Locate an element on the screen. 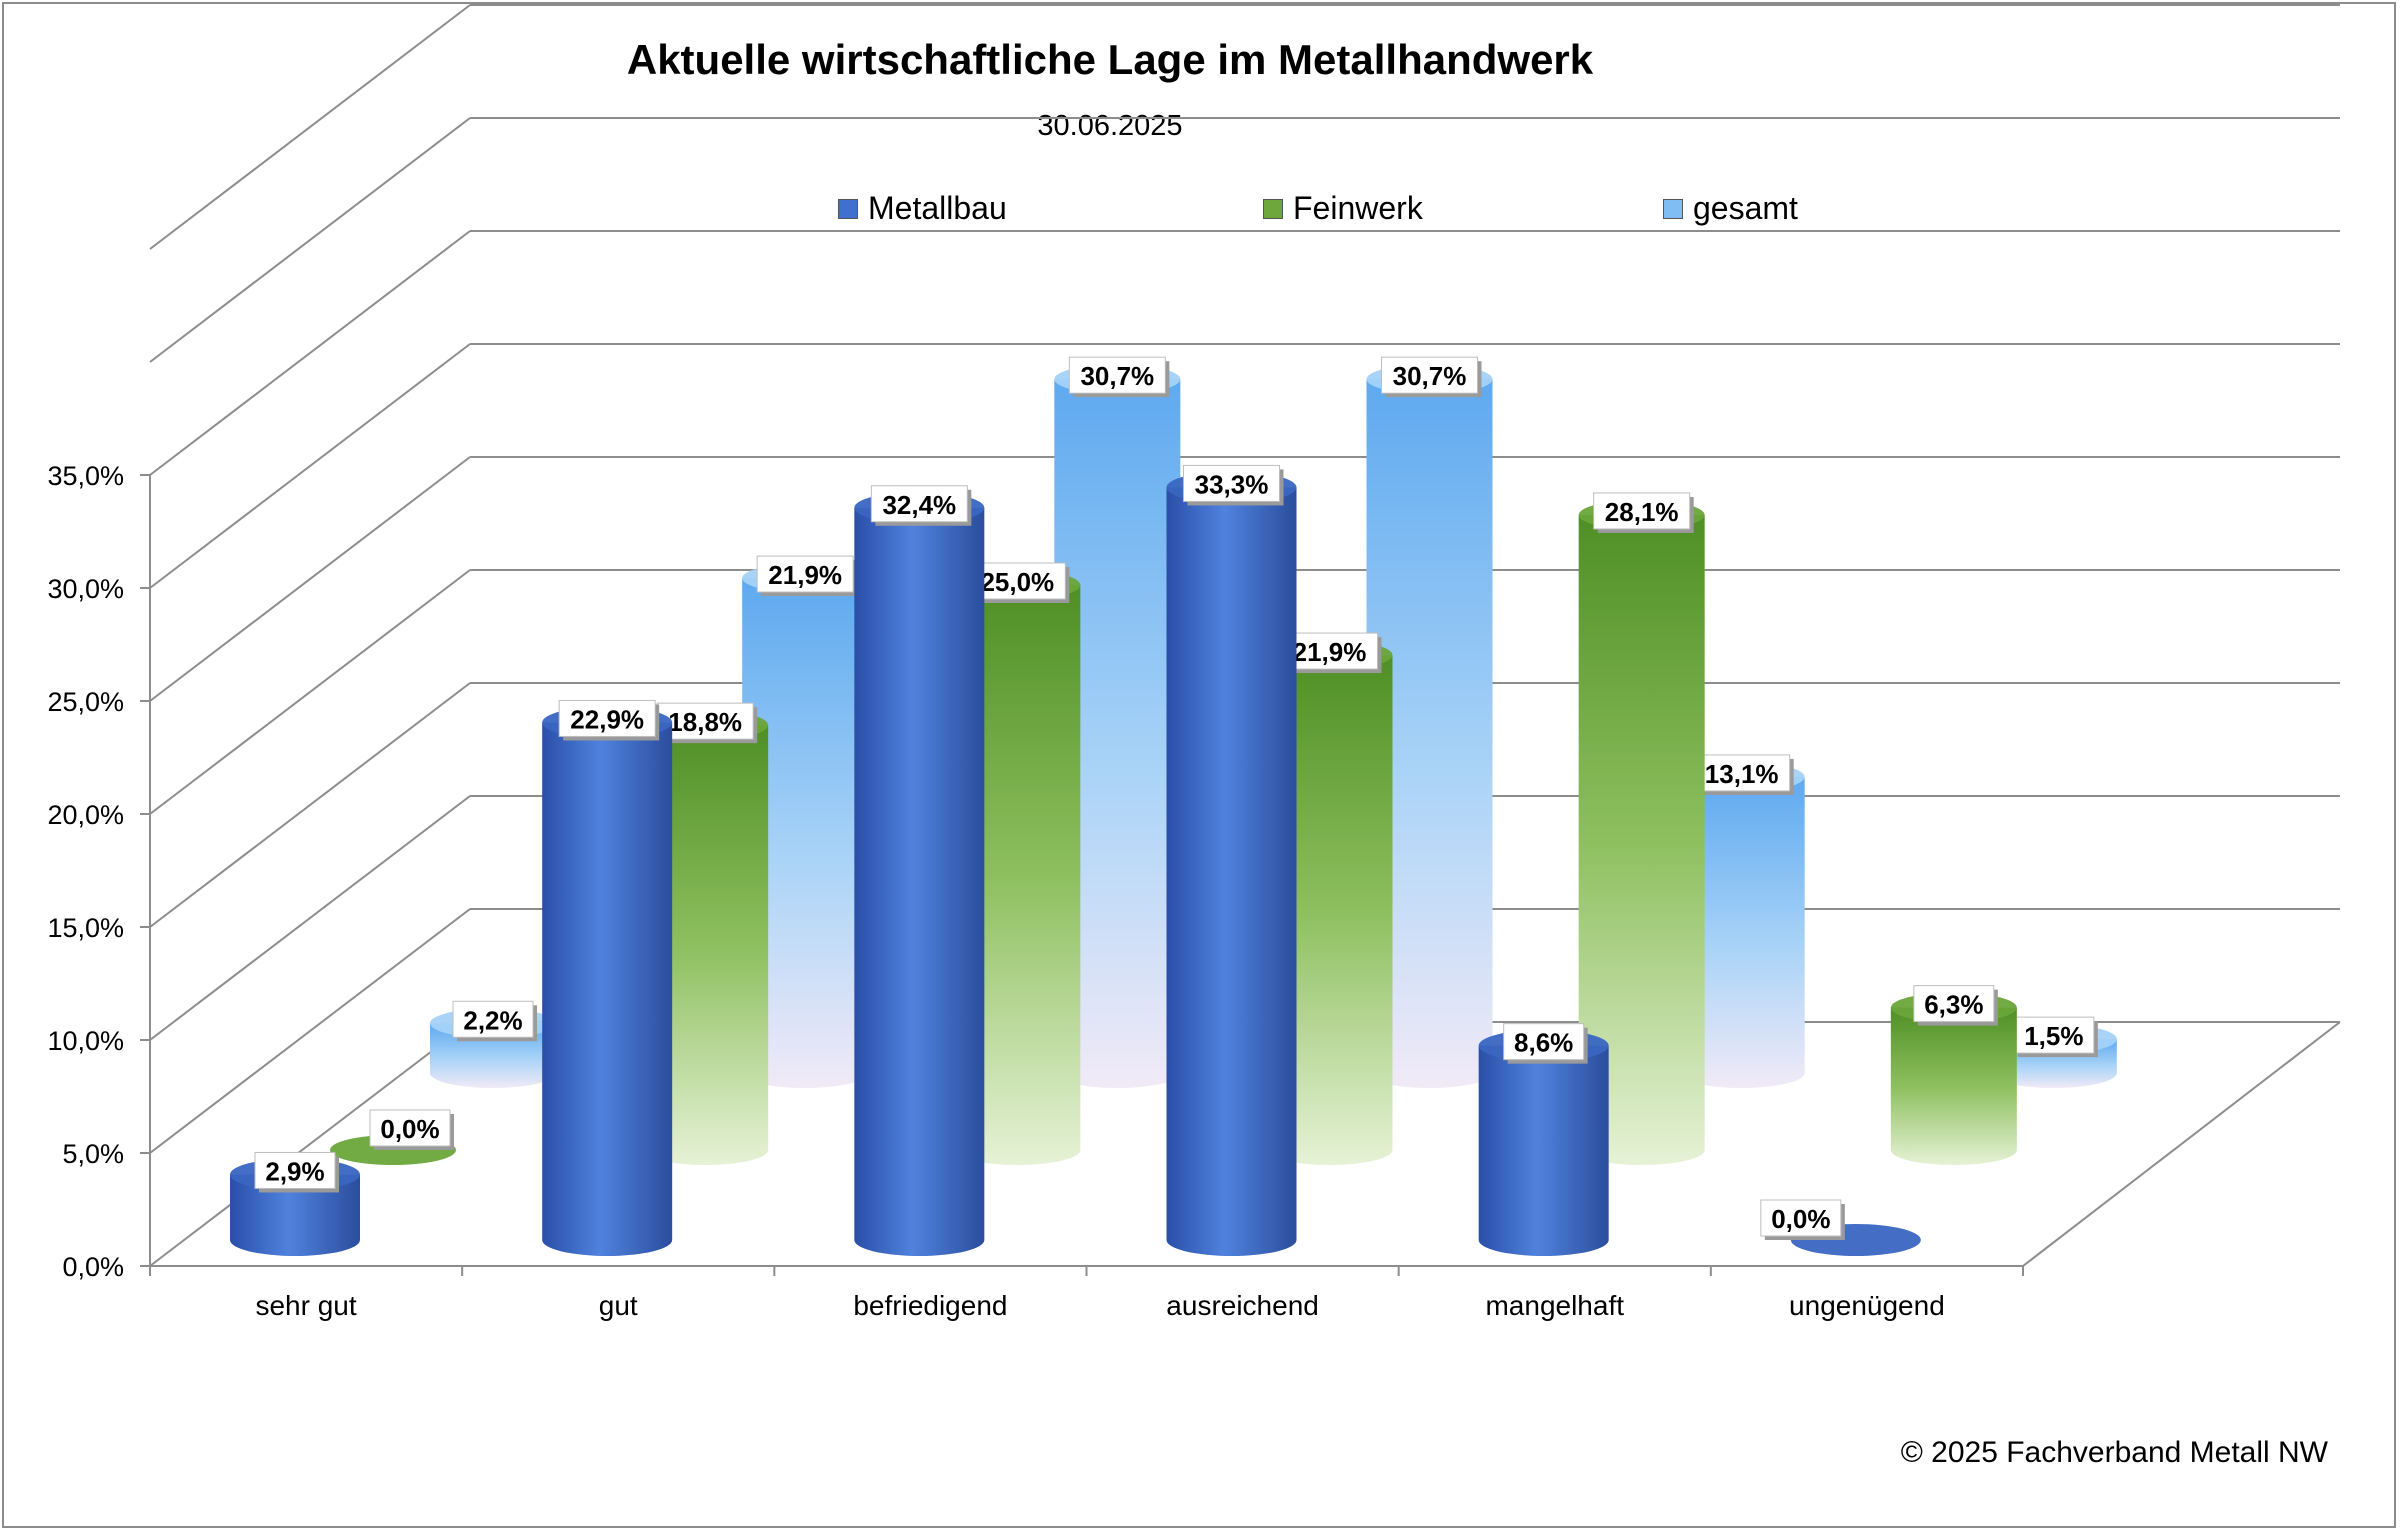 This screenshot has height=1532, width=2400. data-label: 1,5% is located at coordinates (2055, 1037).